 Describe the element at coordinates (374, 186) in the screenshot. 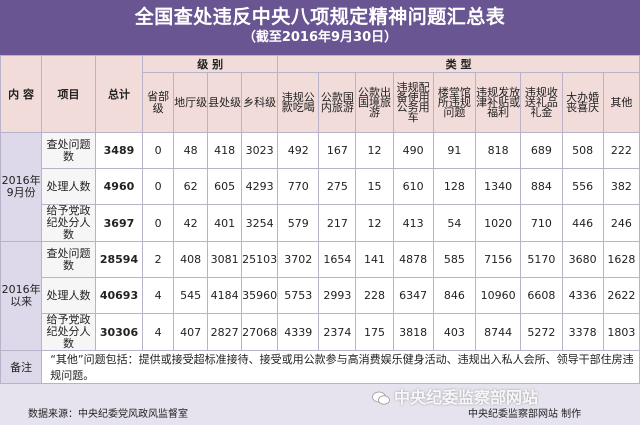

I see `type-cell: 15` at that location.